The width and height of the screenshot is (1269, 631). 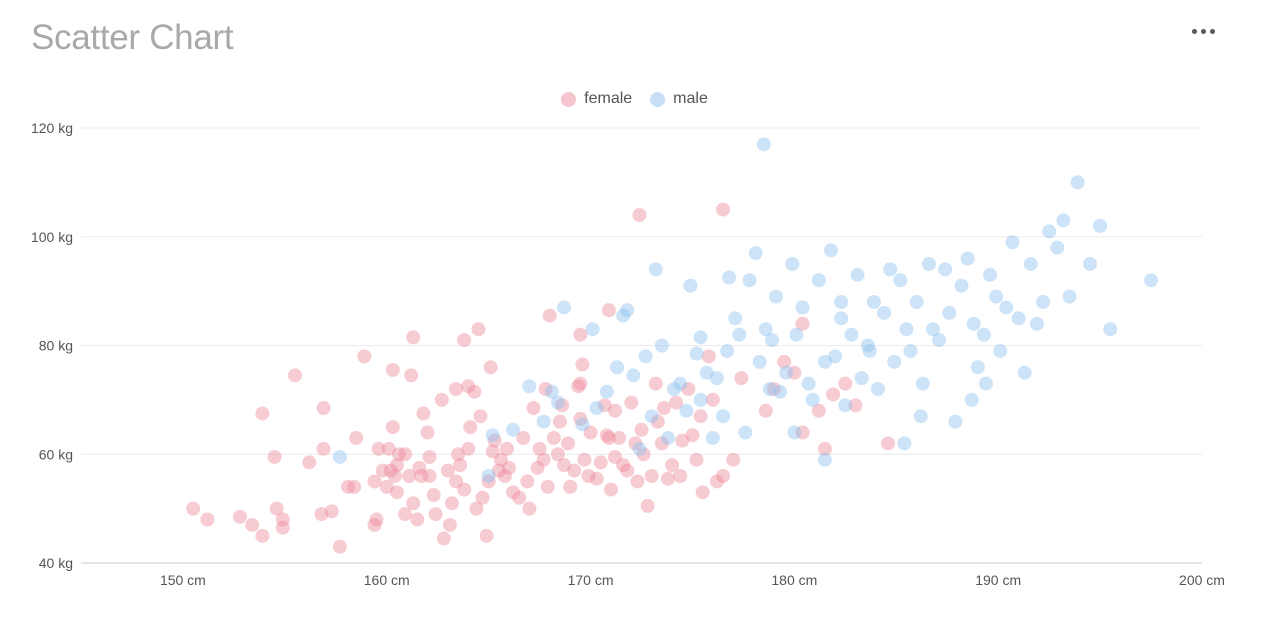 What do you see at coordinates (1204, 31) in the screenshot?
I see `more-horizontal-icon` at bounding box center [1204, 31].